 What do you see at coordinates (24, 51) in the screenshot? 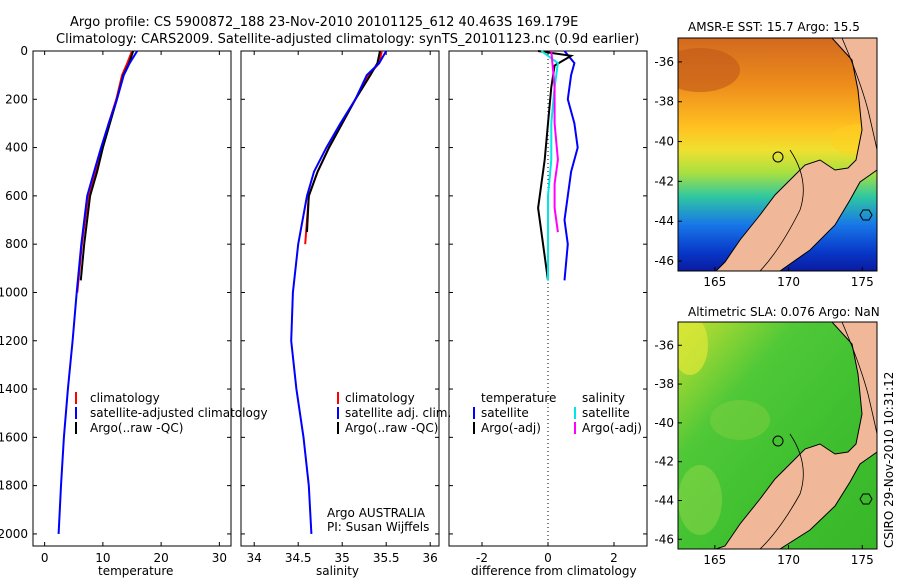
I see `y-tick-label: 0` at bounding box center [24, 51].